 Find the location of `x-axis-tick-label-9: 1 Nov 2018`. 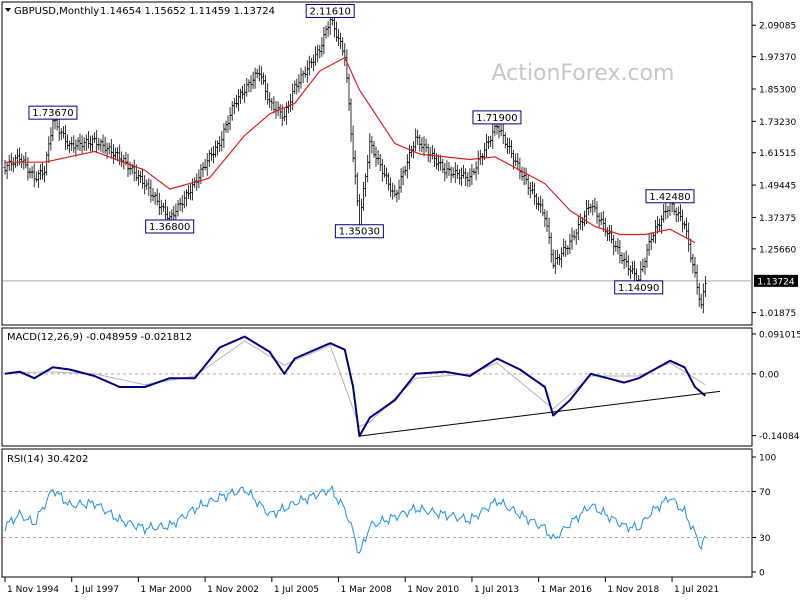

x-axis-tick-label-9: 1 Nov 2018 is located at coordinates (633, 590).